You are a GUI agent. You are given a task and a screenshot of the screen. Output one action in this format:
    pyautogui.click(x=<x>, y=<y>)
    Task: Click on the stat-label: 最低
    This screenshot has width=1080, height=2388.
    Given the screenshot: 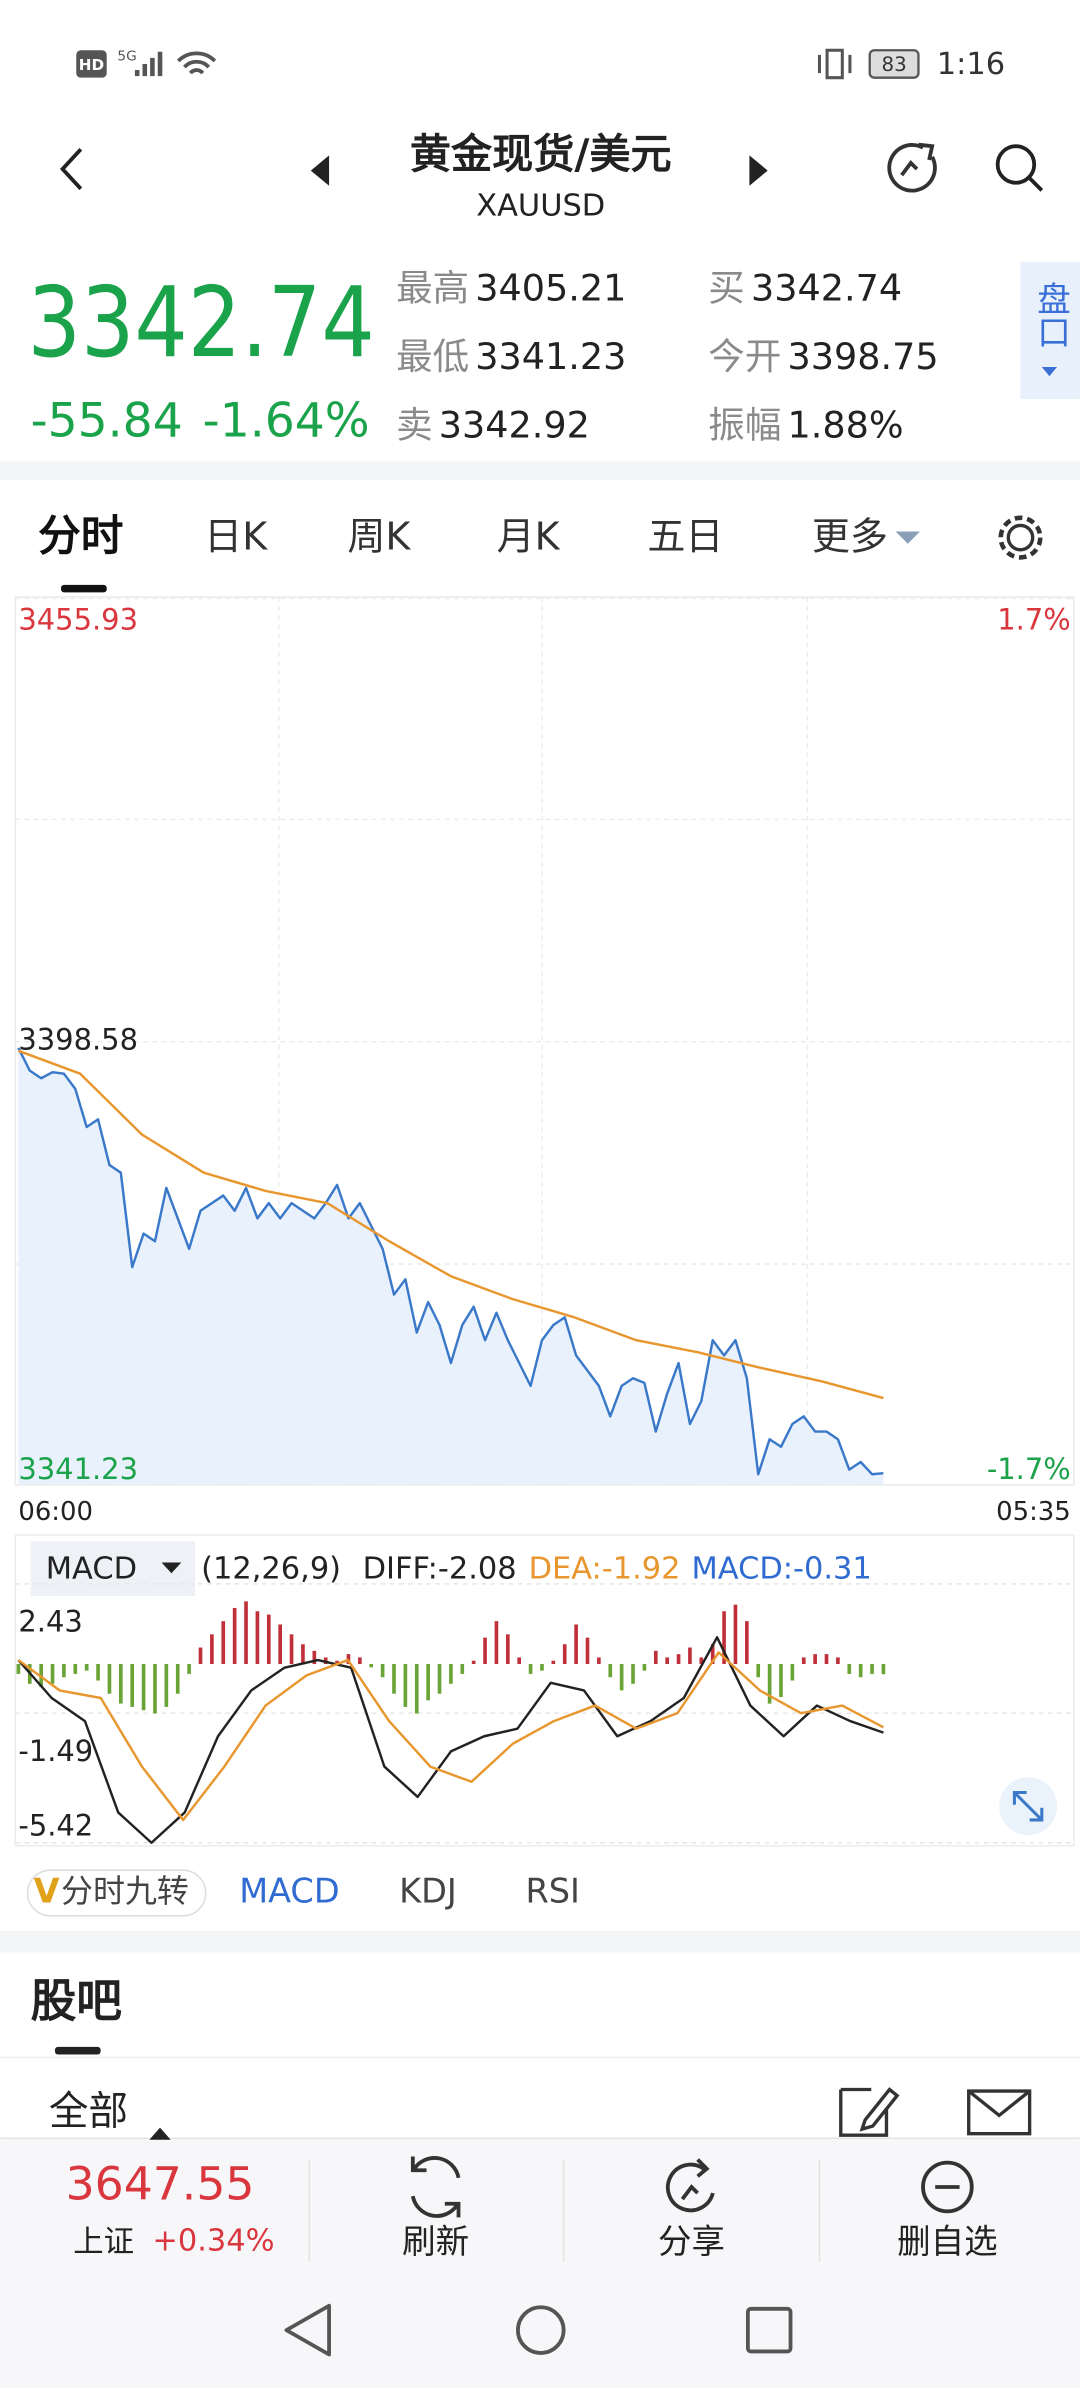 What is the action you would take?
    pyautogui.click(x=432, y=355)
    